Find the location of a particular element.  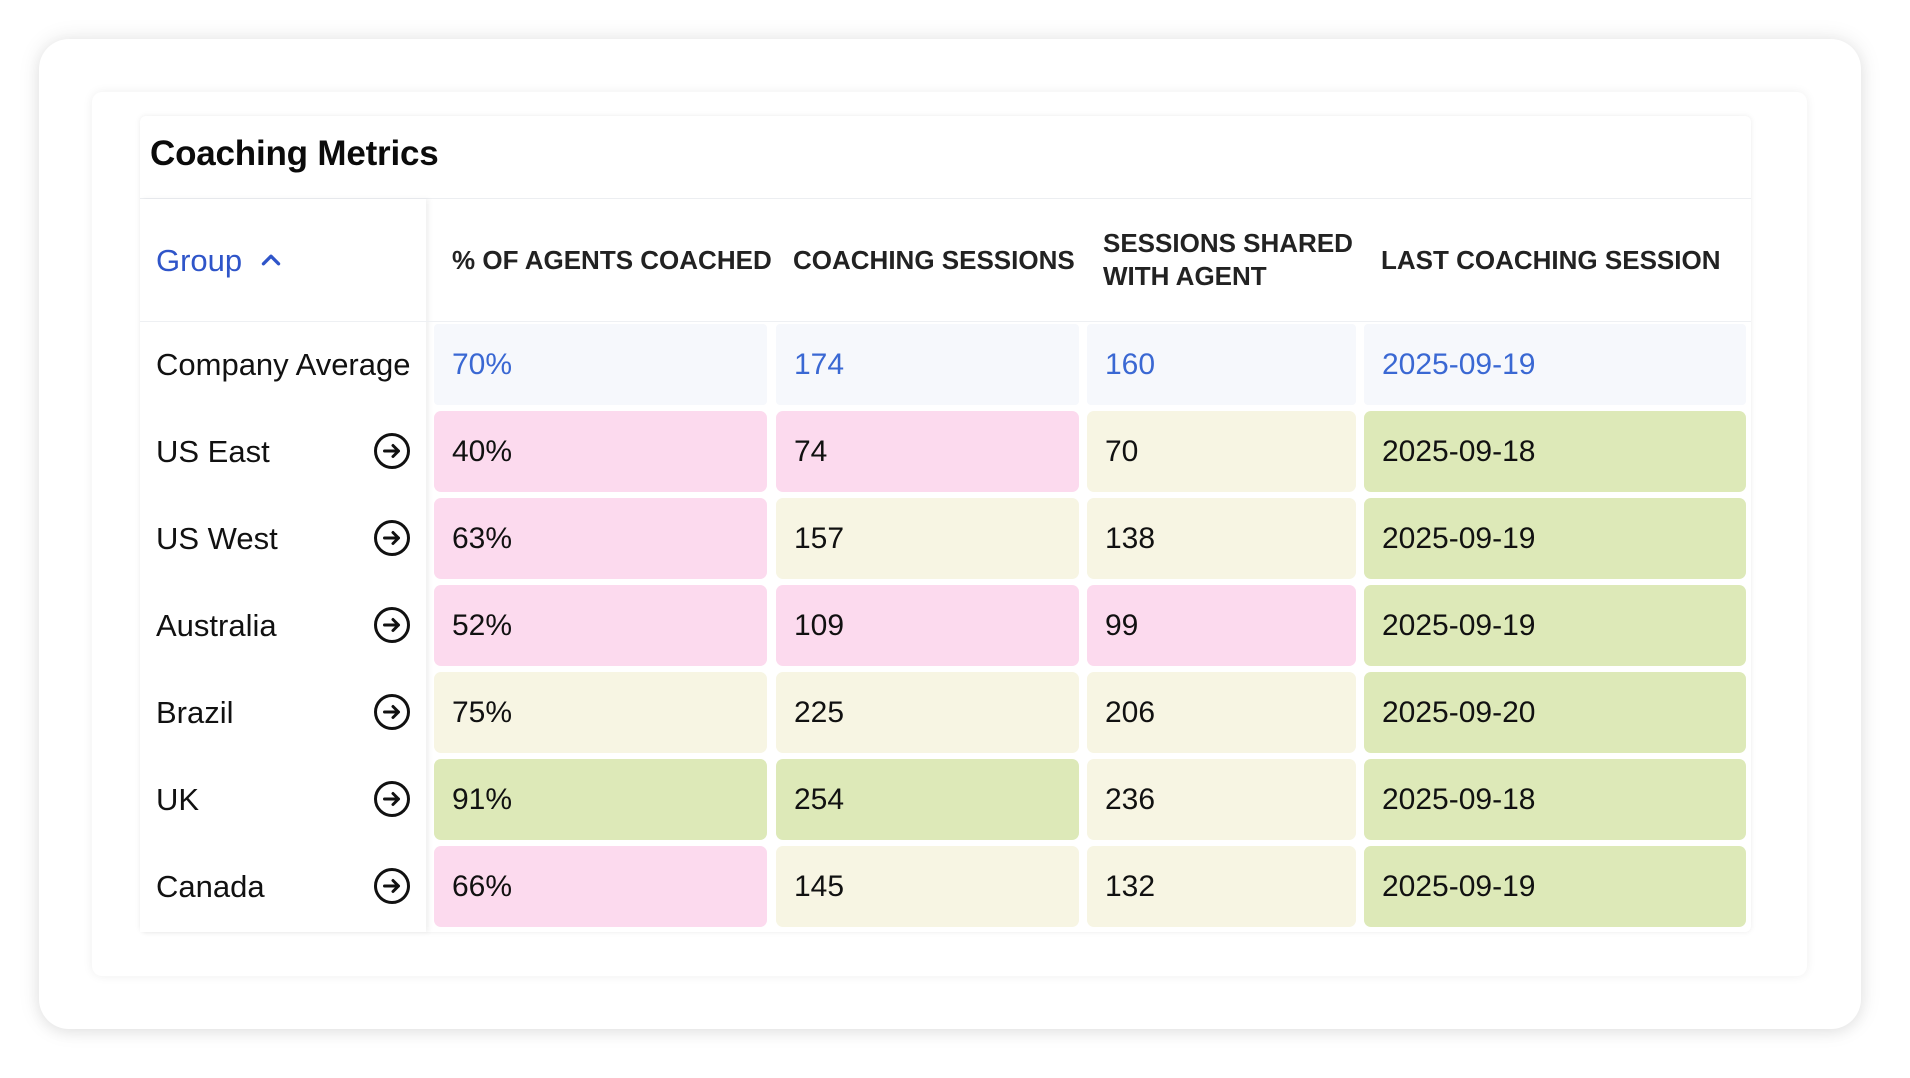

row-group-name: Company Average is located at coordinates (283, 364).